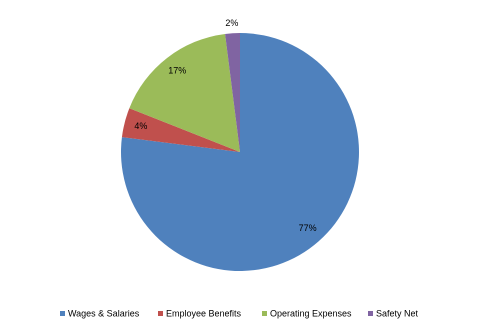  What do you see at coordinates (177, 71) in the screenshot?
I see `data-label: 17%` at bounding box center [177, 71].